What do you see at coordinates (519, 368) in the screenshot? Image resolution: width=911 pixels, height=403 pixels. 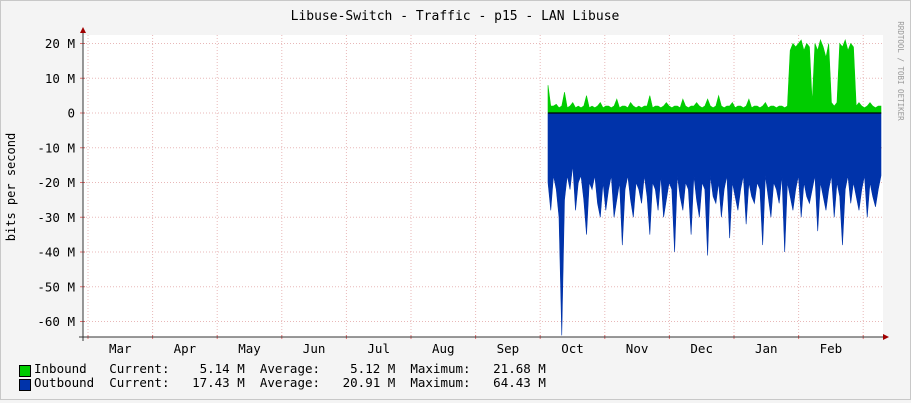 I see `inbound-maximum-value: 21.68 M` at bounding box center [519, 368].